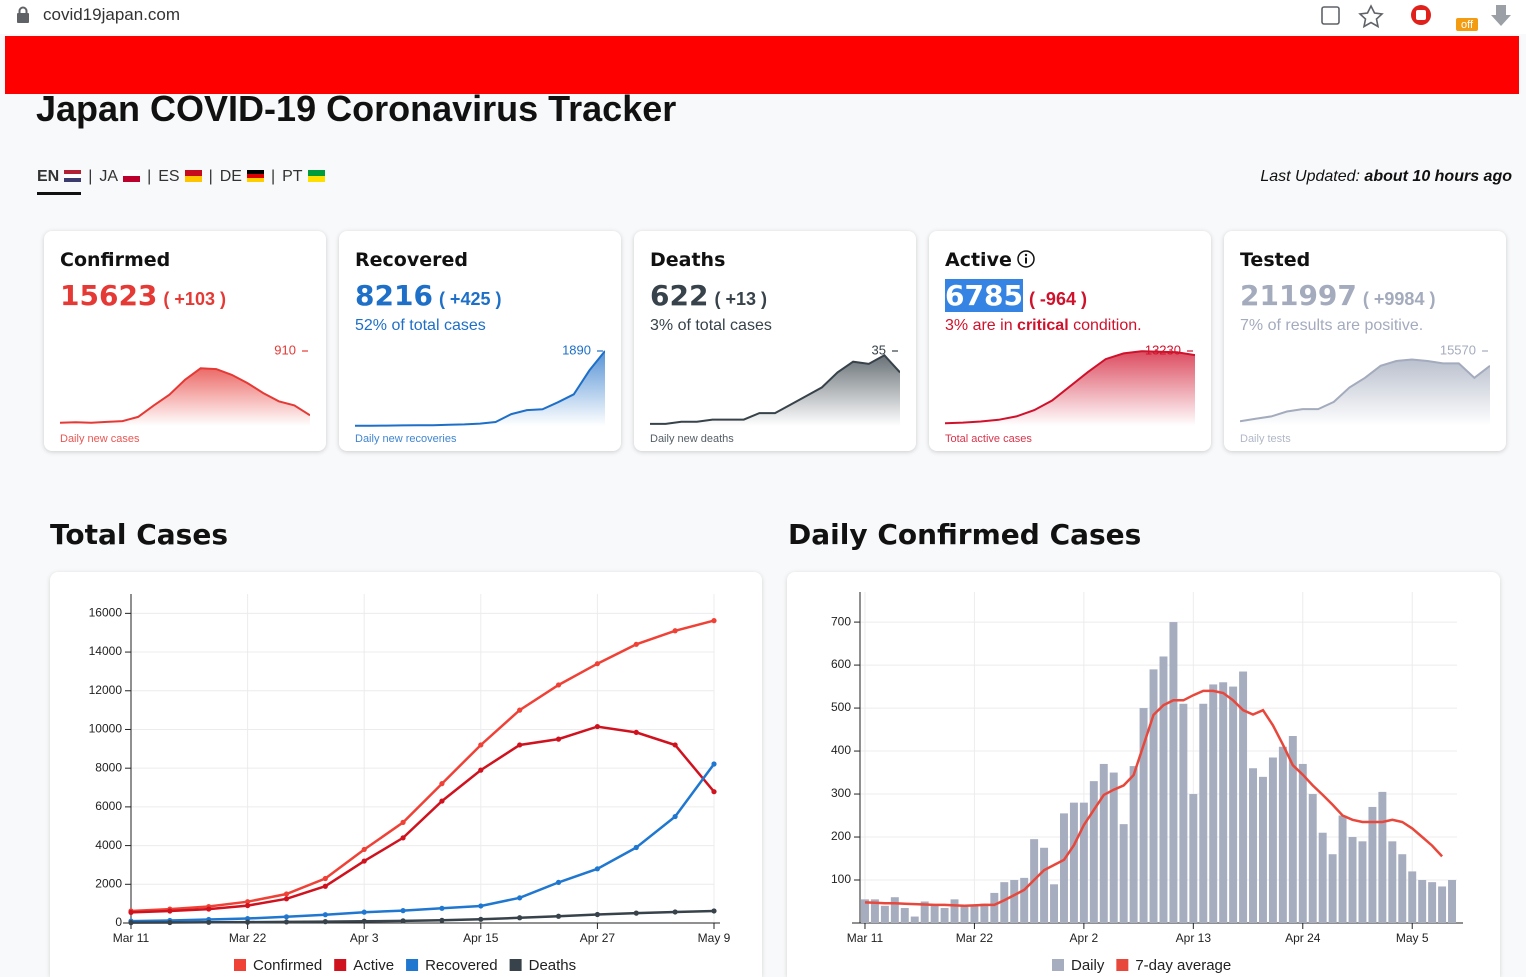 This screenshot has width=1526, height=977. Describe the element at coordinates (1330, 15) in the screenshot. I see `translate-icon` at that location.